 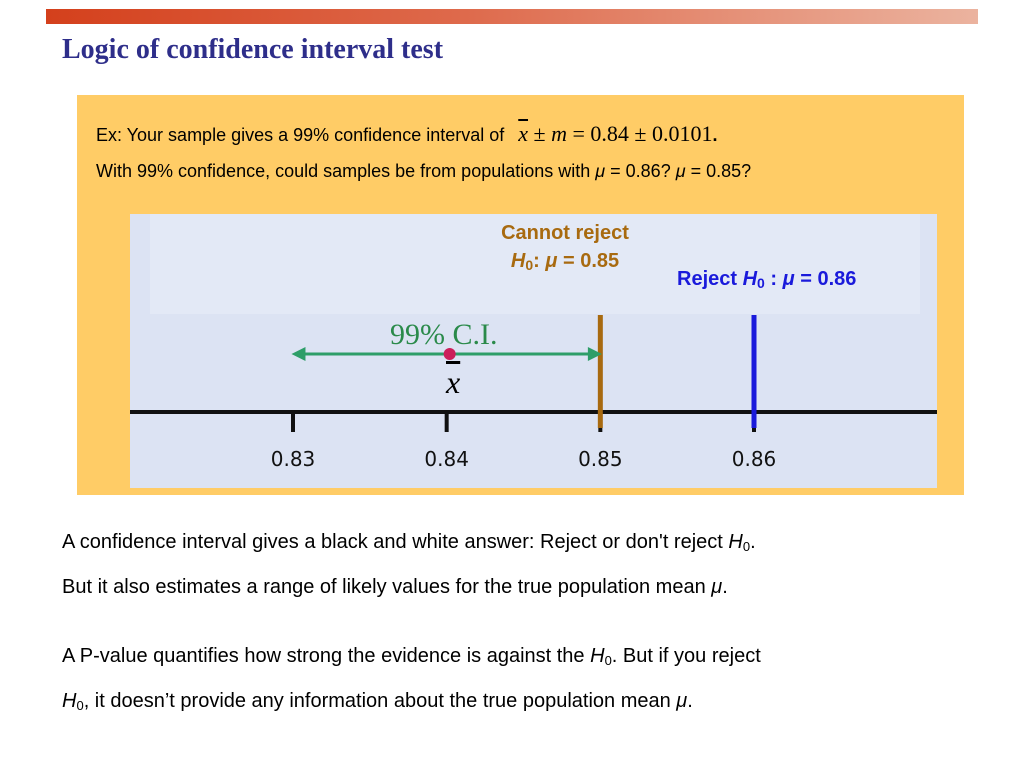 What do you see at coordinates (594, 354) in the screenshot?
I see `ci-arrow-right-head` at bounding box center [594, 354].